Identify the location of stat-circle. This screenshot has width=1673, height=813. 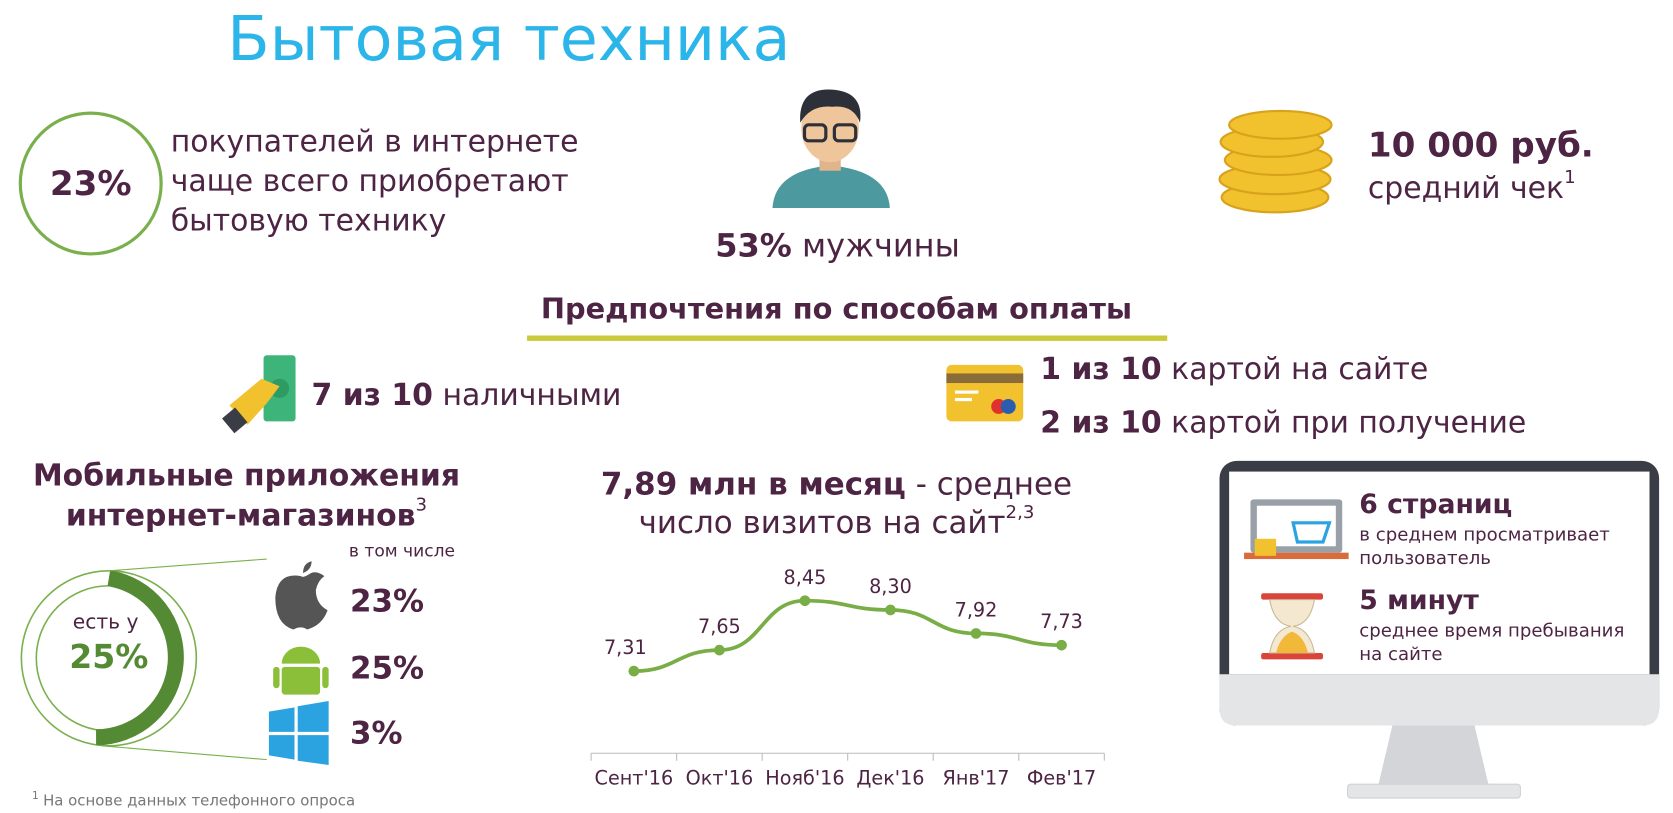
(90, 183).